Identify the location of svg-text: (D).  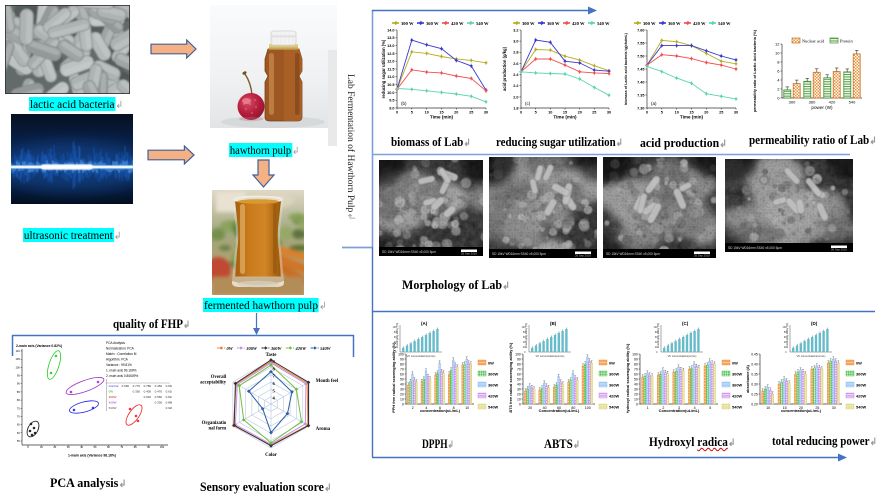
(814, 323).